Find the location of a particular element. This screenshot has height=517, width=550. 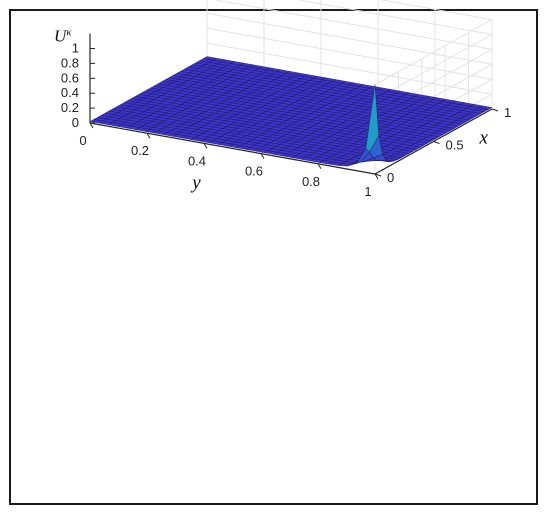

y-axis-line is located at coordinates (232, 148).